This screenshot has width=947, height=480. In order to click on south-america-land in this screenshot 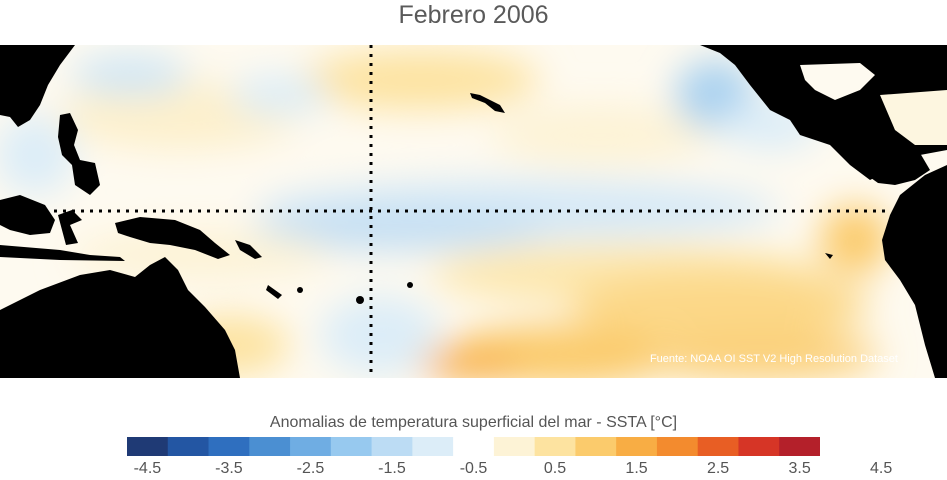, I will do `click(914, 271)`.